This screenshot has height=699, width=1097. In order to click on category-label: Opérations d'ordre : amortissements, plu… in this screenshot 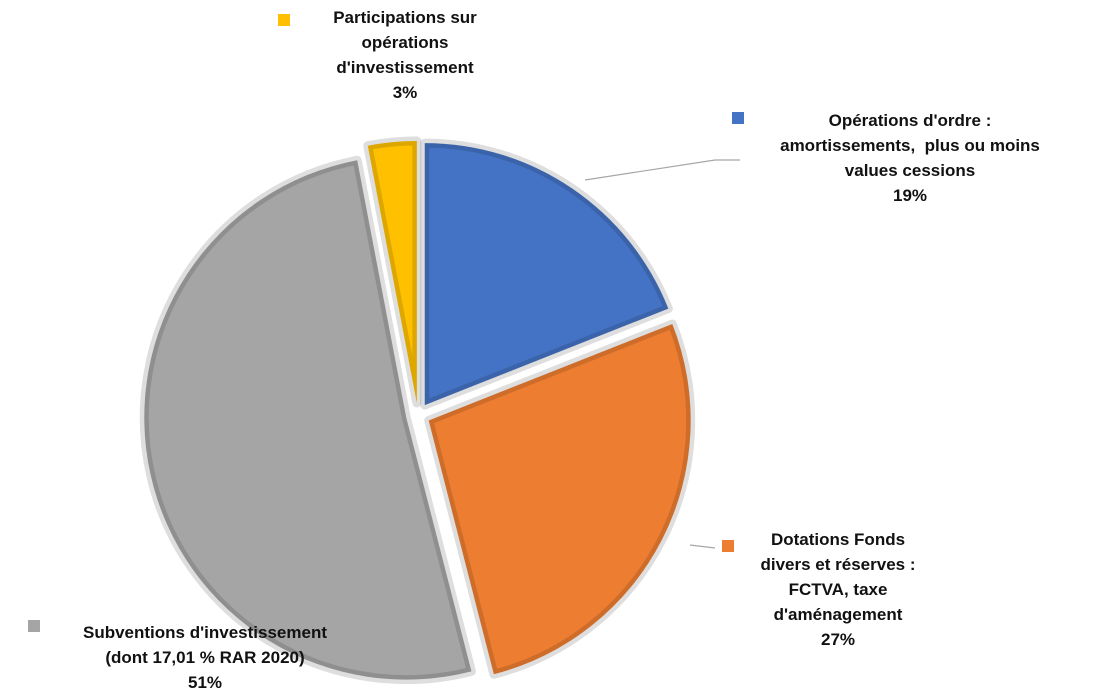, I will do `click(910, 145)`.